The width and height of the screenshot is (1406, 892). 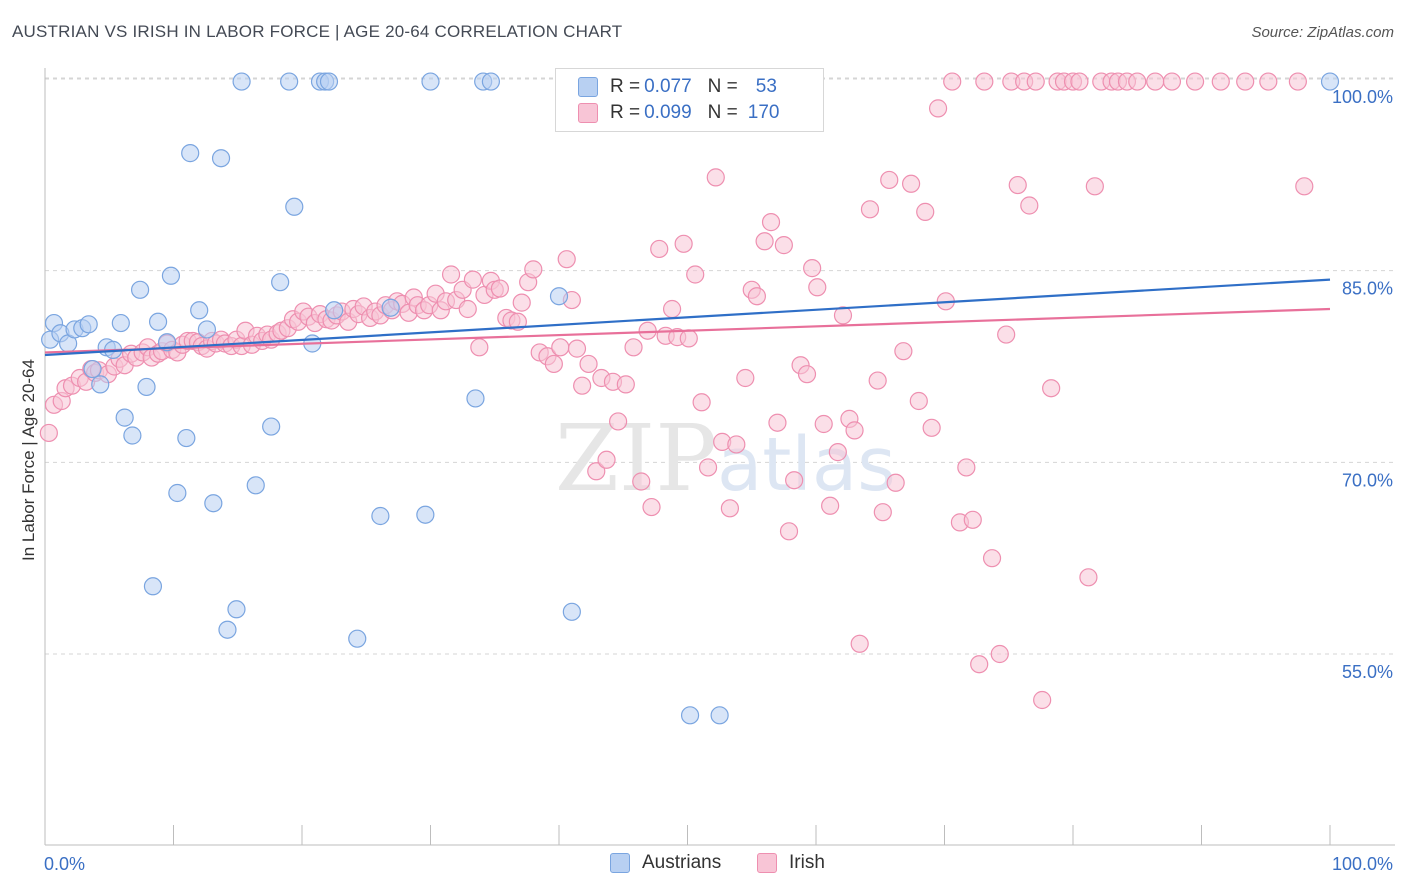 What do you see at coordinates (588, 113) in the screenshot?
I see `irish-swatch` at bounding box center [588, 113].